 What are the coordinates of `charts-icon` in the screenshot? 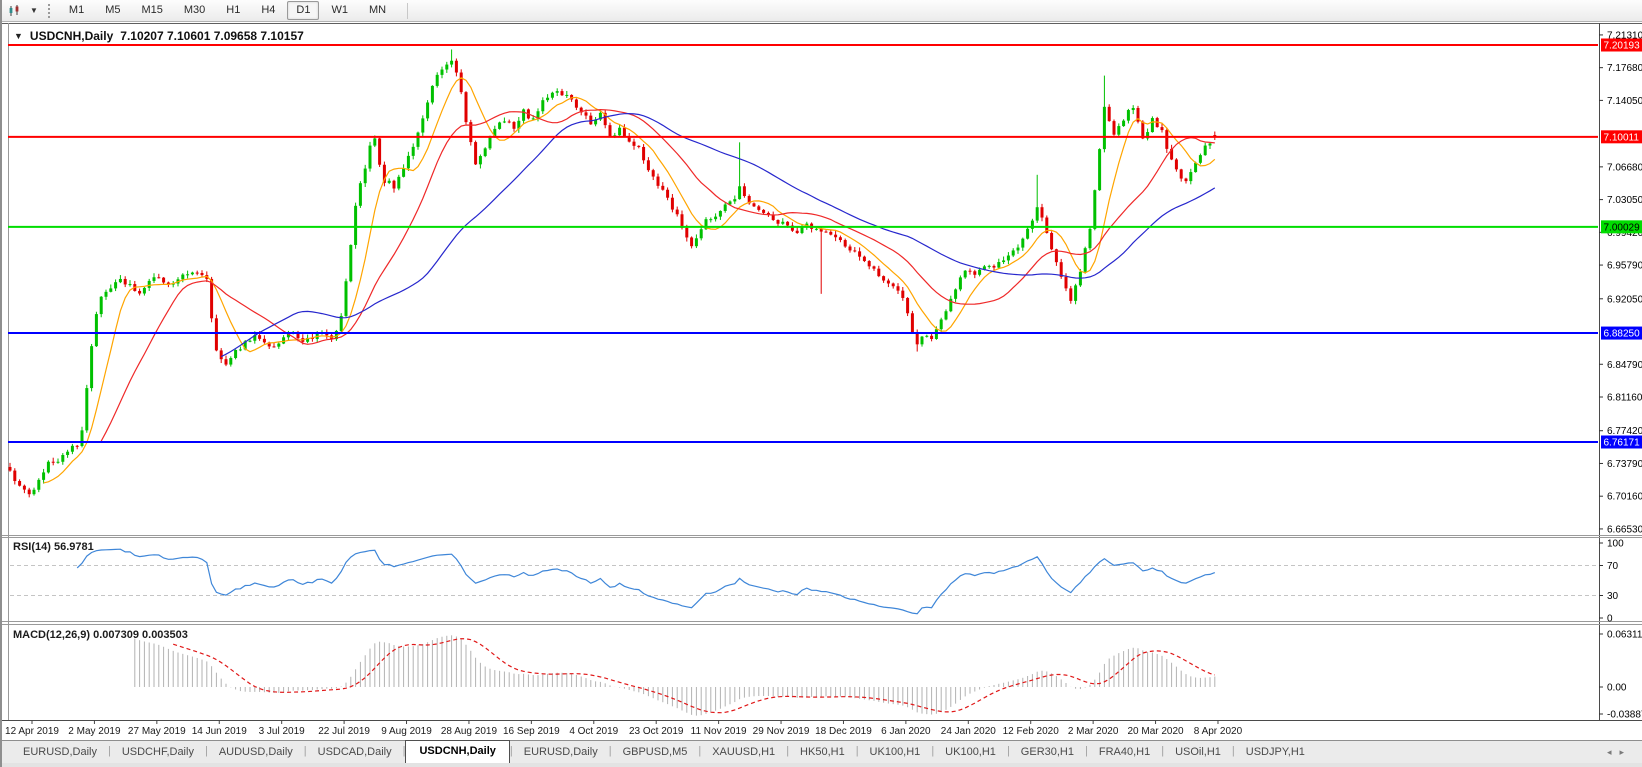 It's located at (15, 11).